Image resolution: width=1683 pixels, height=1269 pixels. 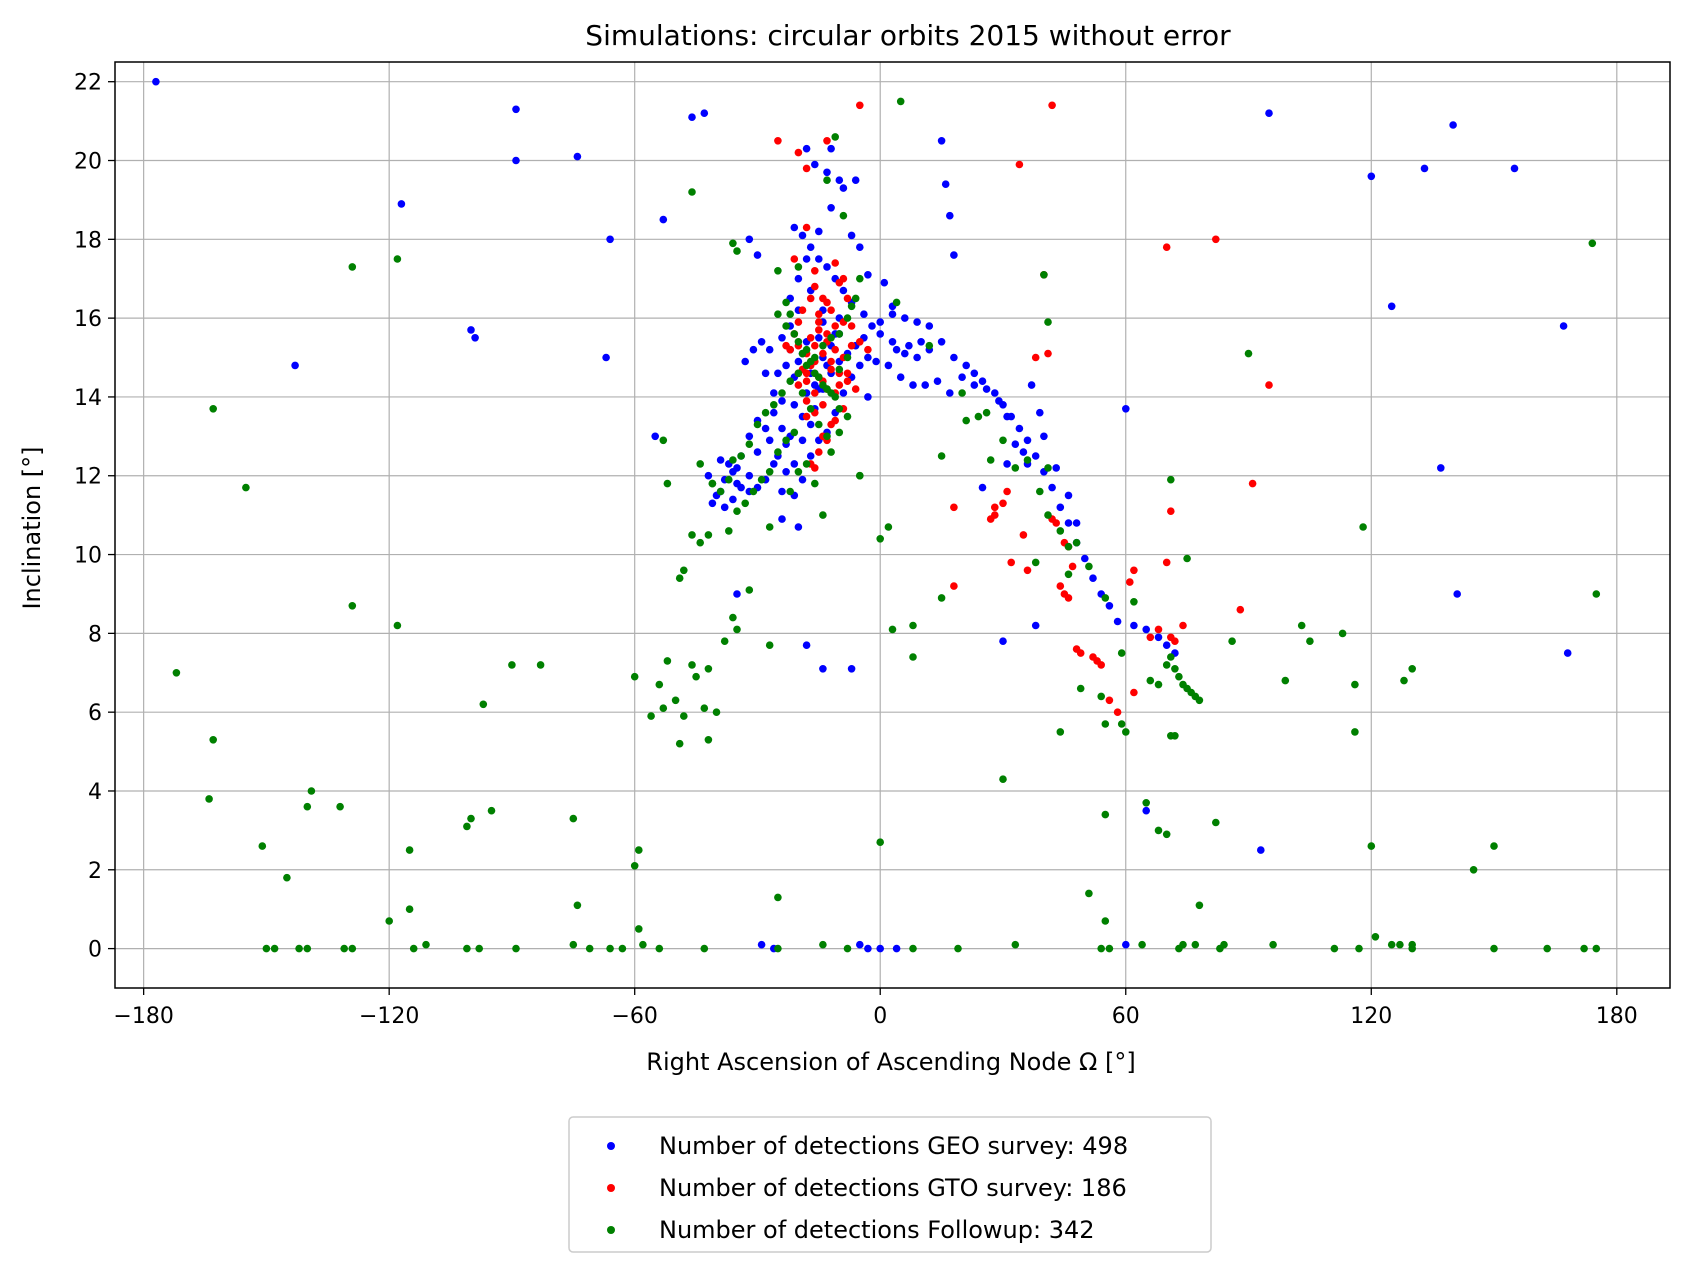 What do you see at coordinates (95, 871) in the screenshot?
I see `y-tick-label: 2` at bounding box center [95, 871].